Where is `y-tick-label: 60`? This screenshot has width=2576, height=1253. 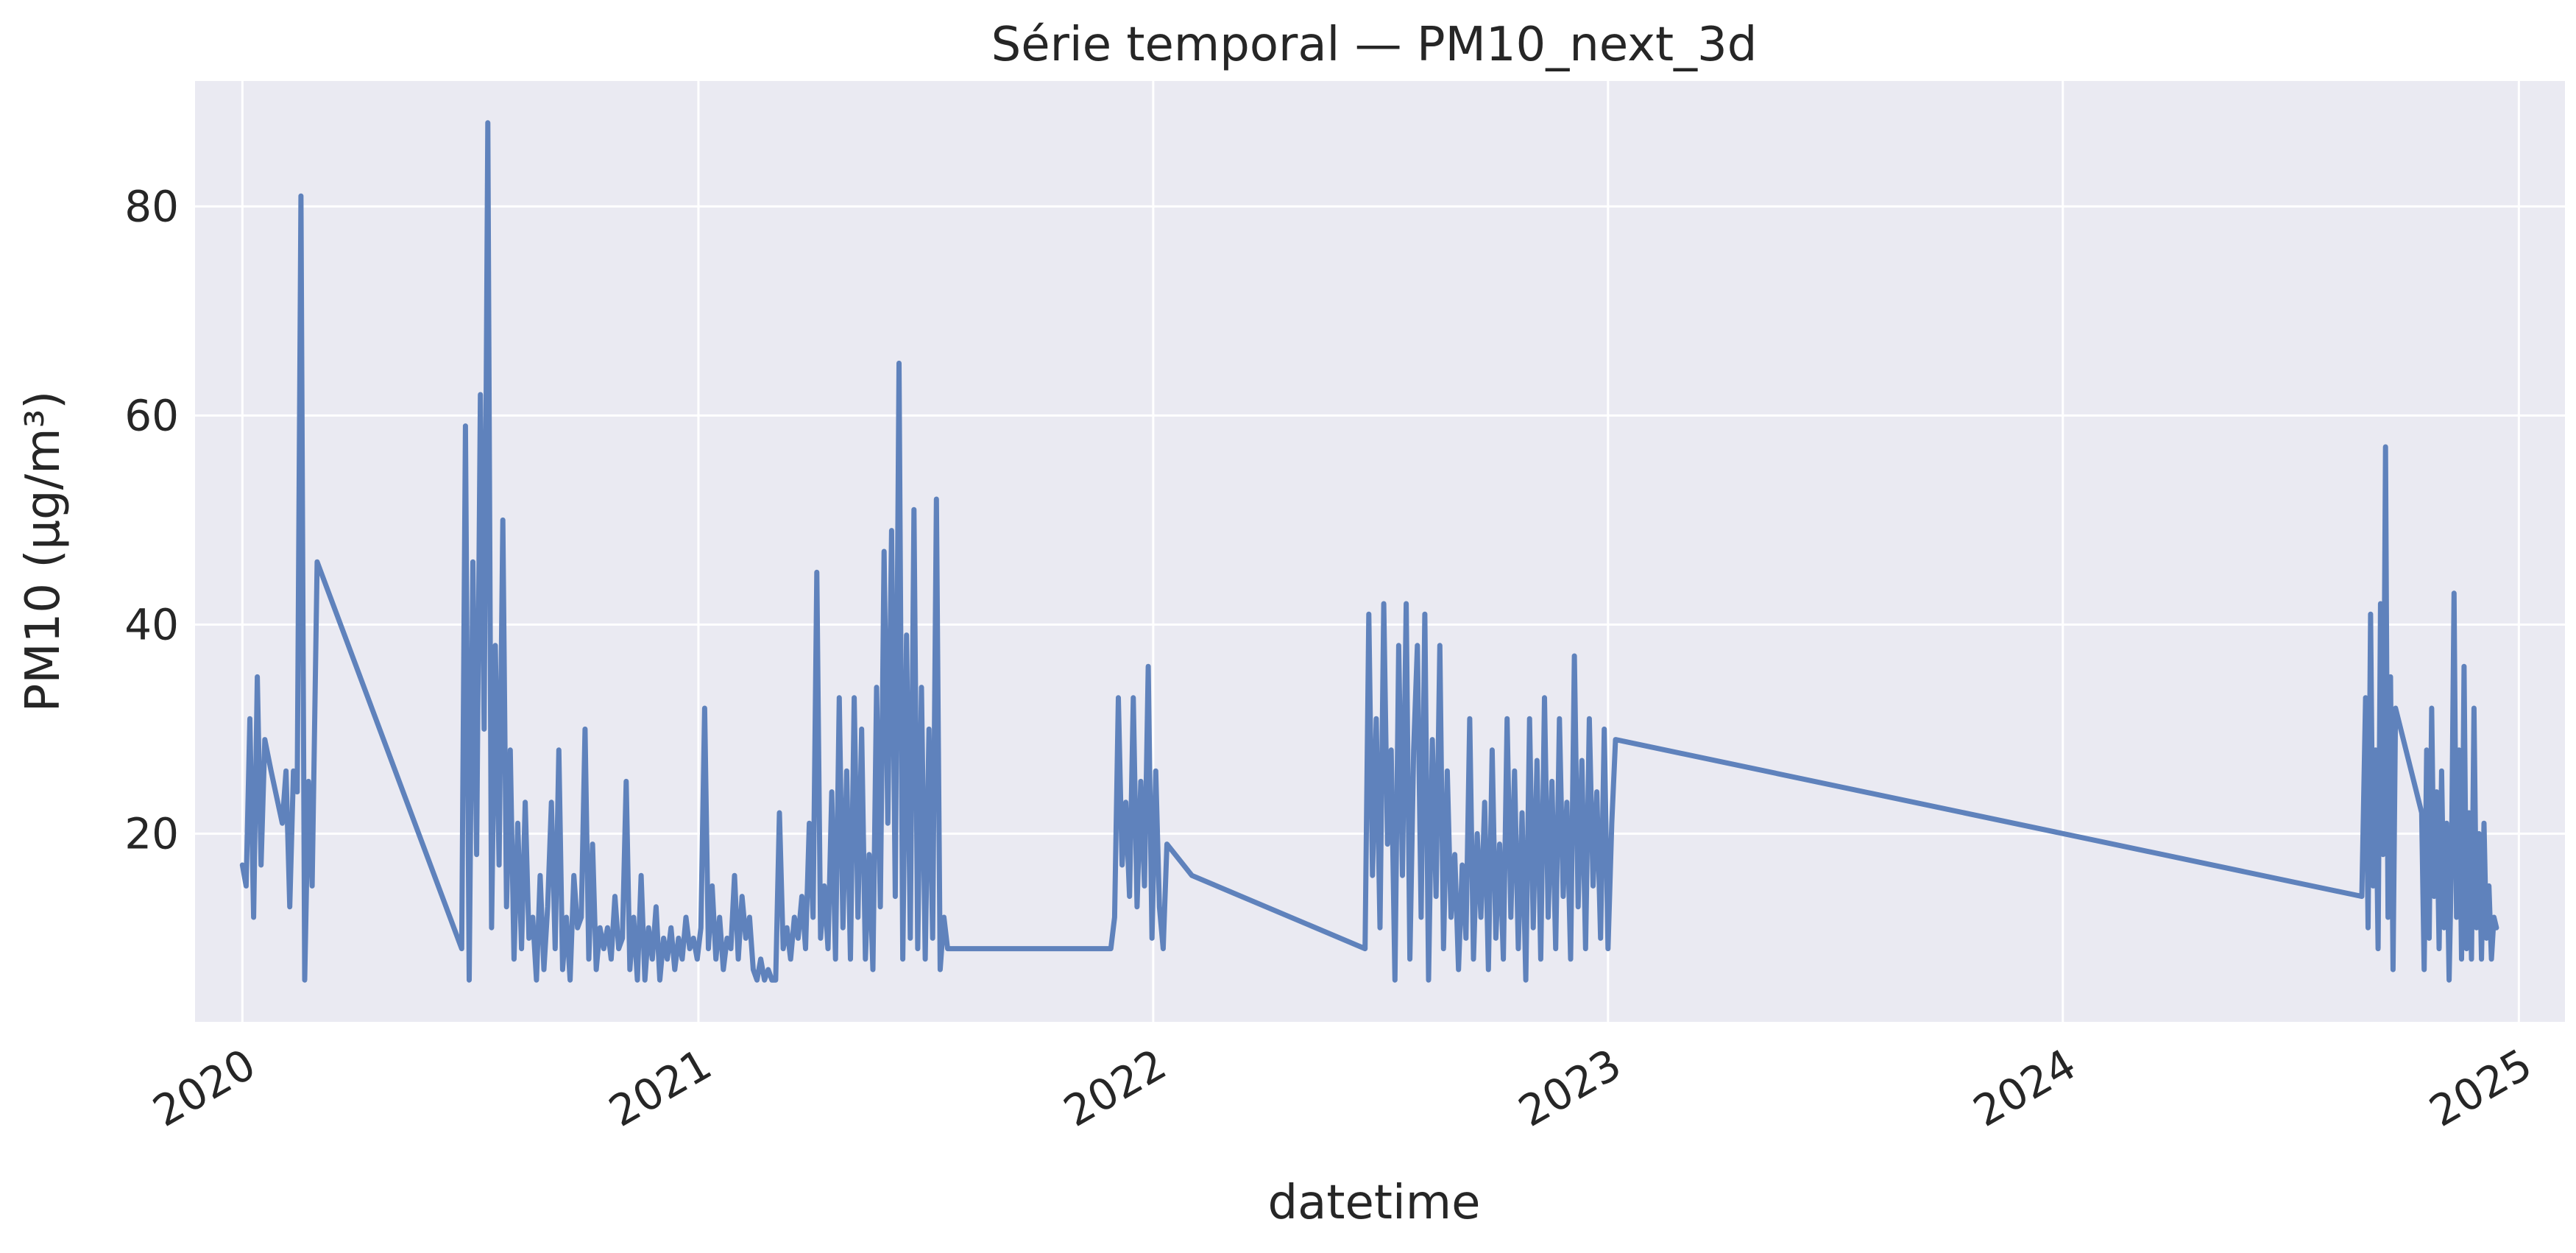
y-tick-label: 60 is located at coordinates (151, 415).